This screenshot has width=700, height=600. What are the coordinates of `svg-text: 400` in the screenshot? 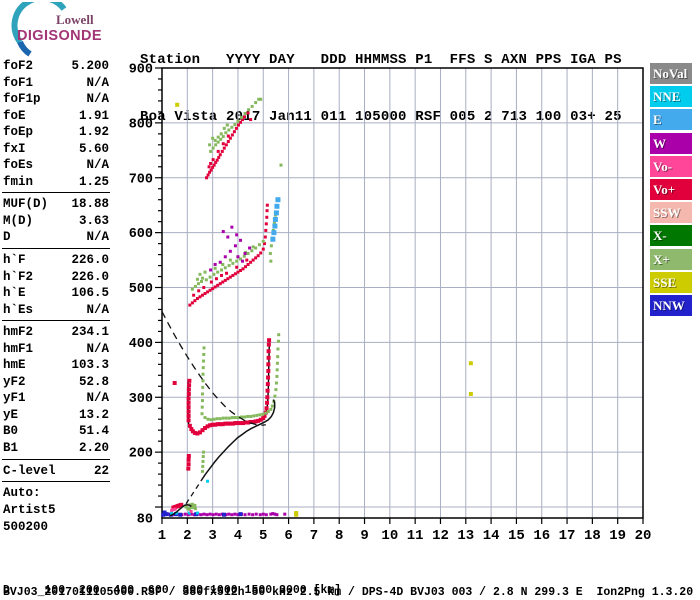 It's located at (141, 344).